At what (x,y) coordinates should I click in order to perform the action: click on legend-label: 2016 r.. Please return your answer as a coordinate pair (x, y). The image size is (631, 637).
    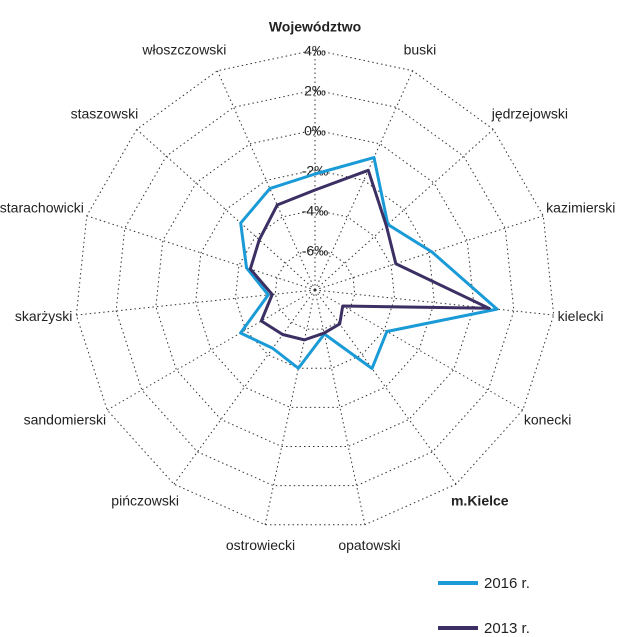
    Looking at the image, I should click on (507, 583).